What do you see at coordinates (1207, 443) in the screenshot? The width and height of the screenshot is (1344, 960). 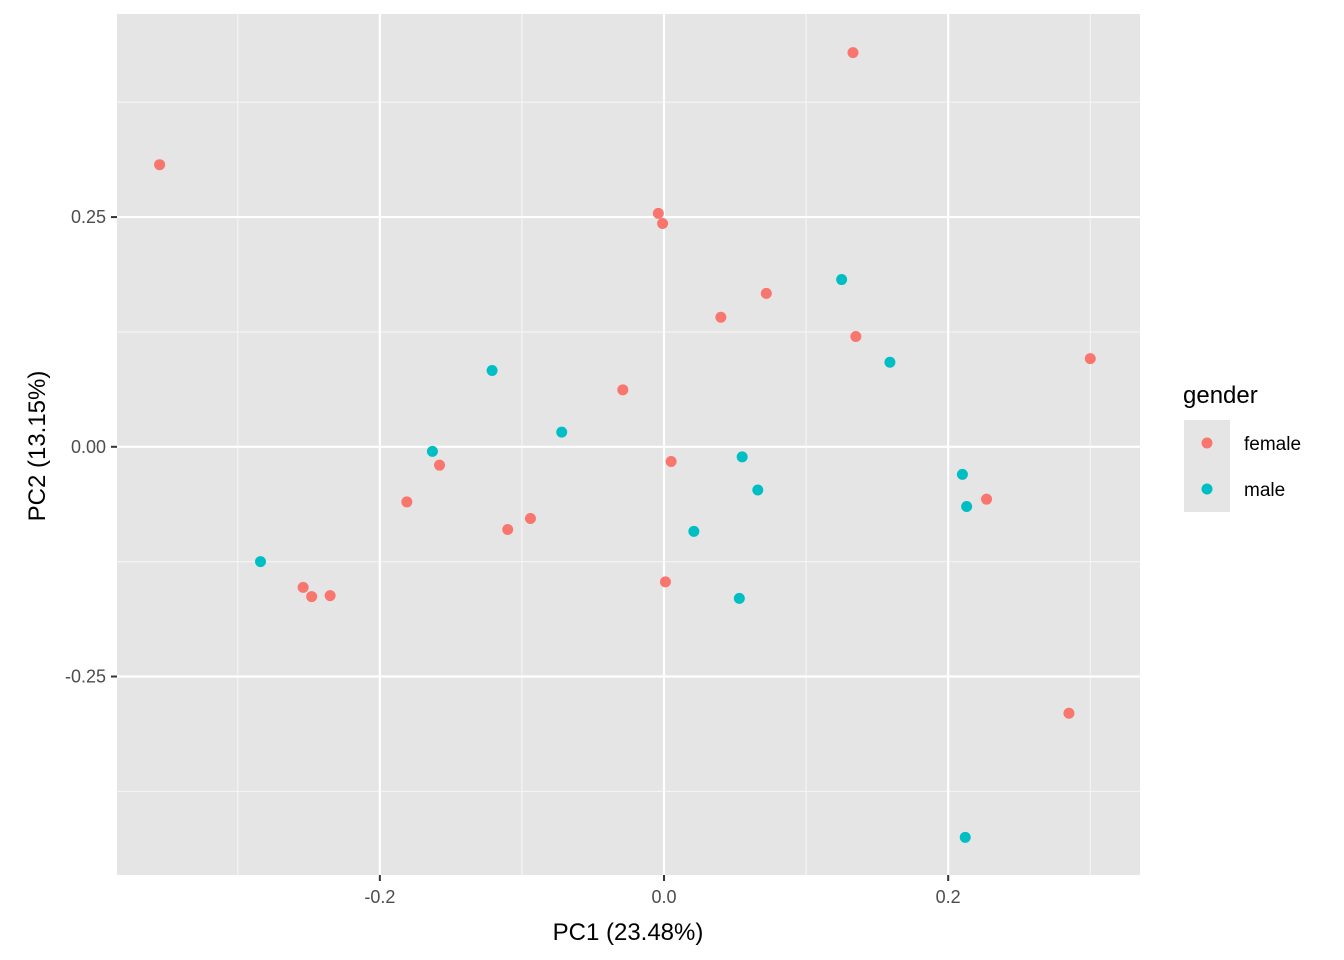 I see `legend-key-female` at bounding box center [1207, 443].